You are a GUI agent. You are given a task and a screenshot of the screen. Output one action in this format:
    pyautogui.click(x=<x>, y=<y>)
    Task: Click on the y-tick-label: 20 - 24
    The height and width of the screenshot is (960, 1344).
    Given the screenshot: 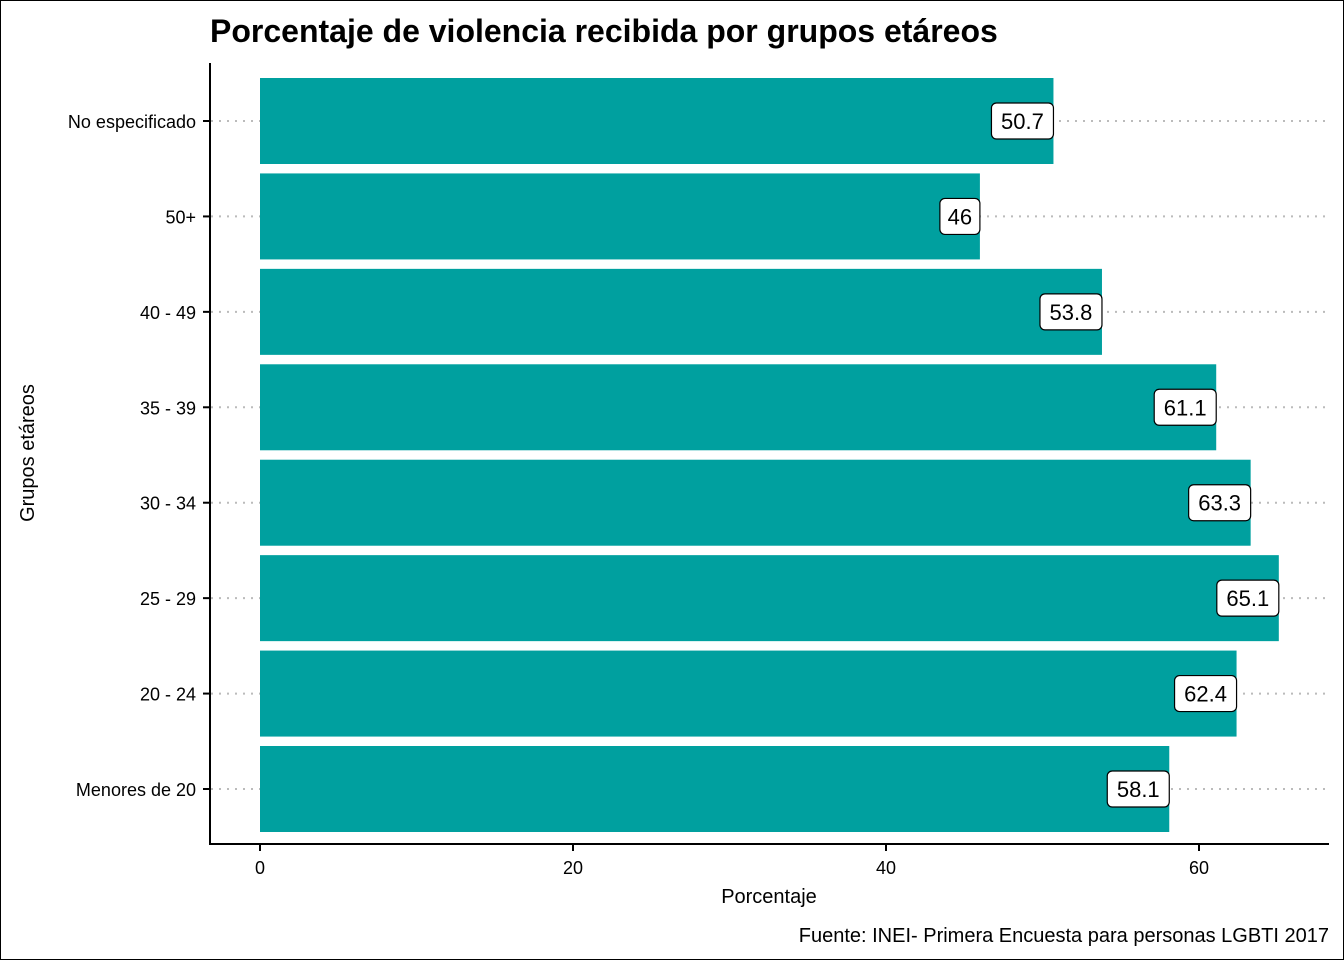 What is the action you would take?
    pyautogui.click(x=168, y=695)
    